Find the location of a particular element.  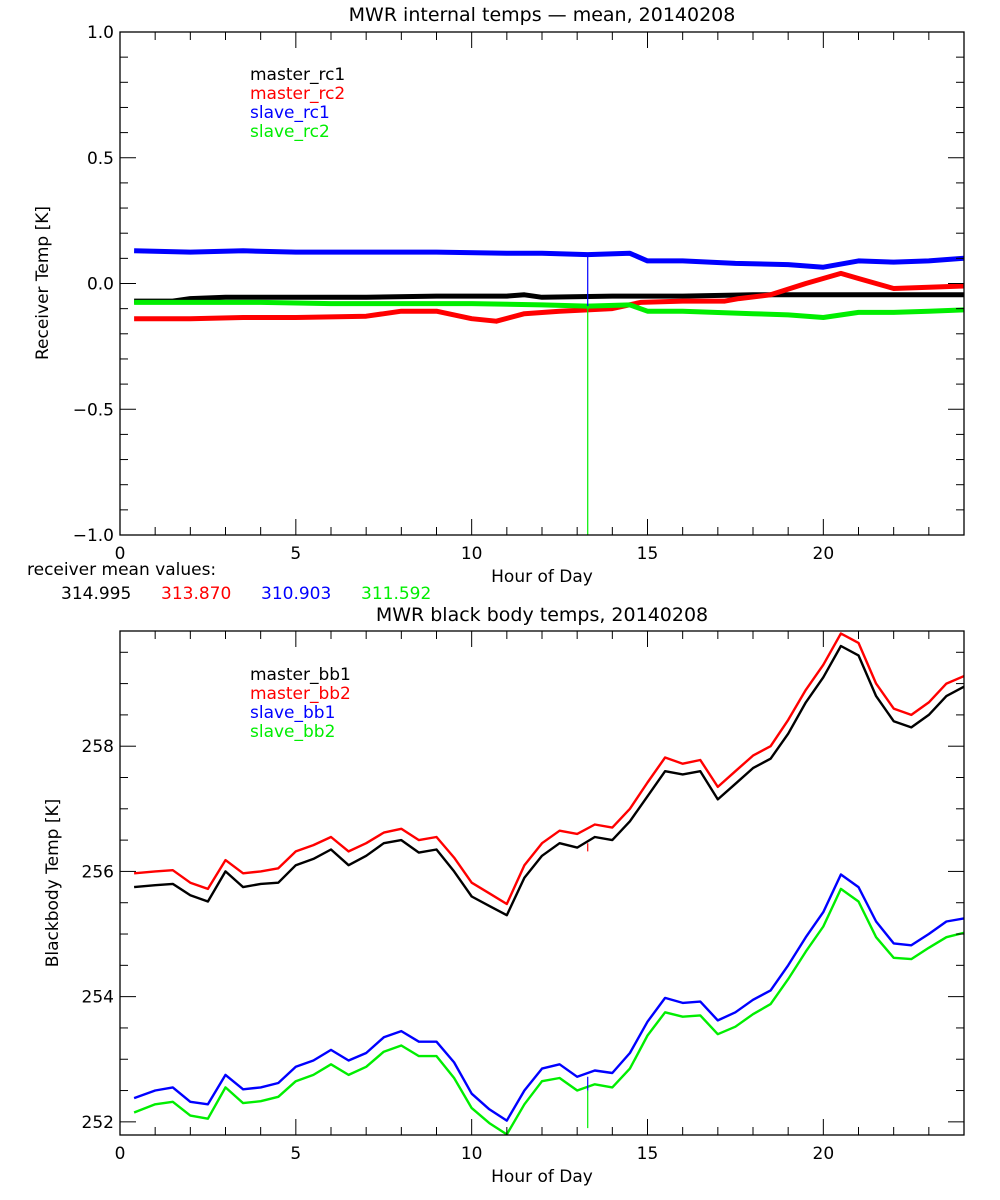

y-axis-label: Blackbody Temp [K] is located at coordinates (53, 883).